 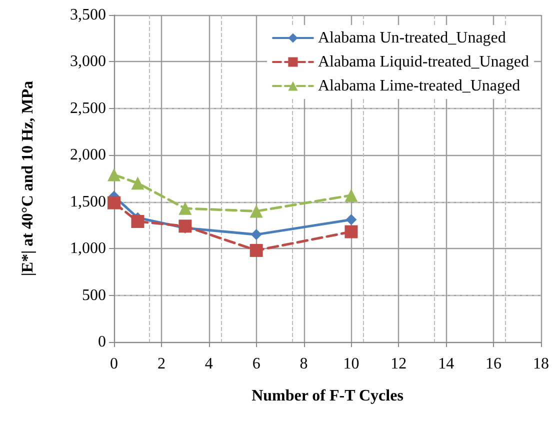 I want to click on y-tick-label: 500, so click(x=94, y=295).